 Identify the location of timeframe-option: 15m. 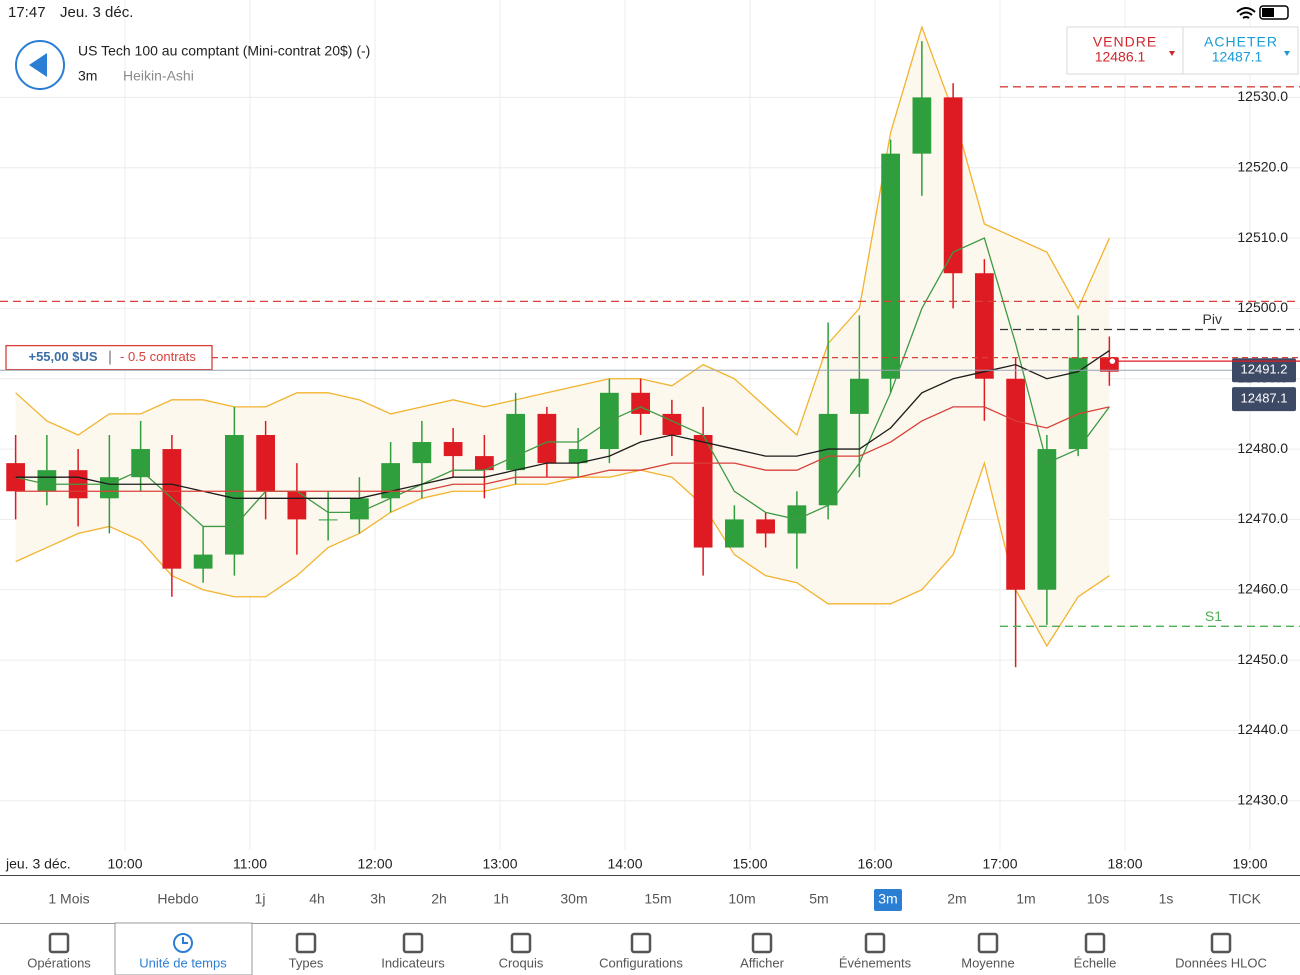
(657, 899).